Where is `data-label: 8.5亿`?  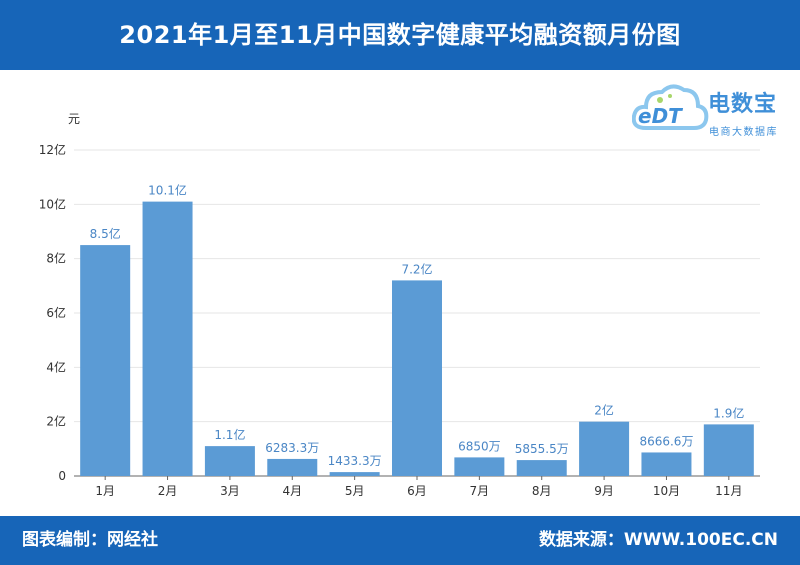
data-label: 8.5亿 is located at coordinates (105, 233).